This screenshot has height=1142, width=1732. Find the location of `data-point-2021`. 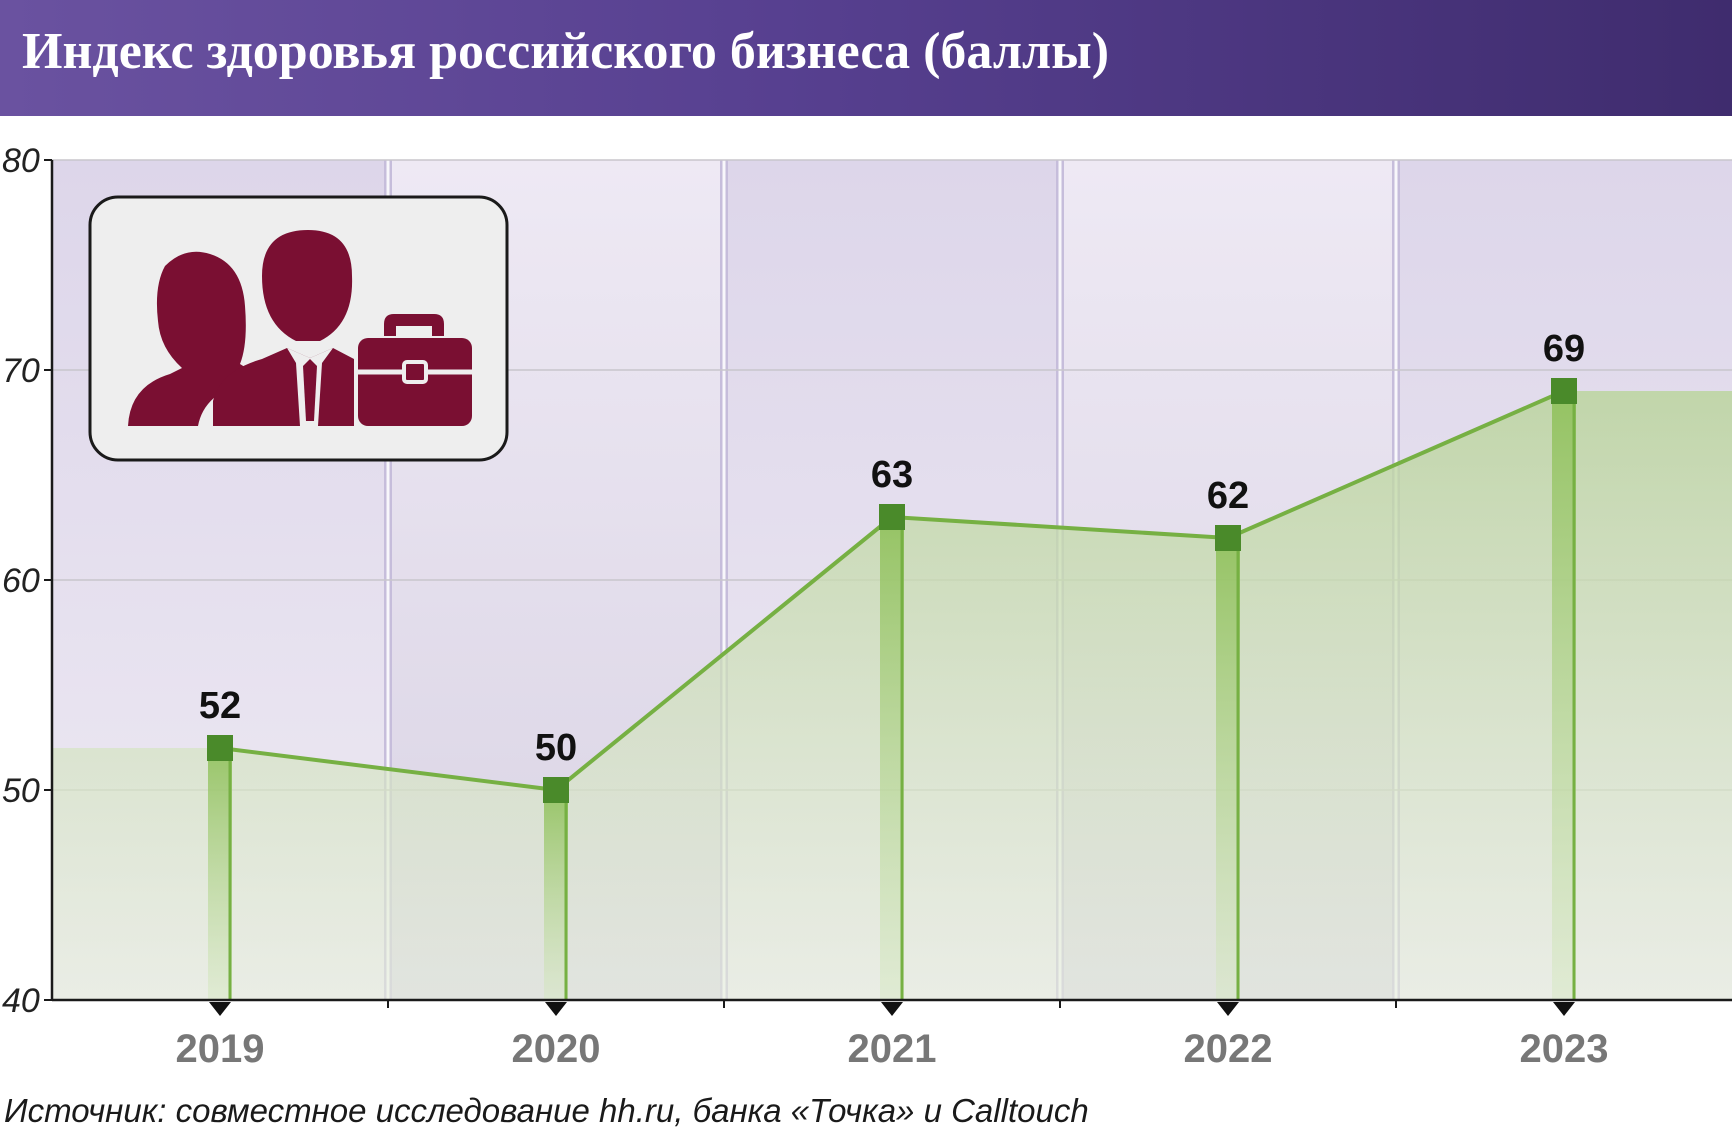

data-point-2021 is located at coordinates (892, 517).